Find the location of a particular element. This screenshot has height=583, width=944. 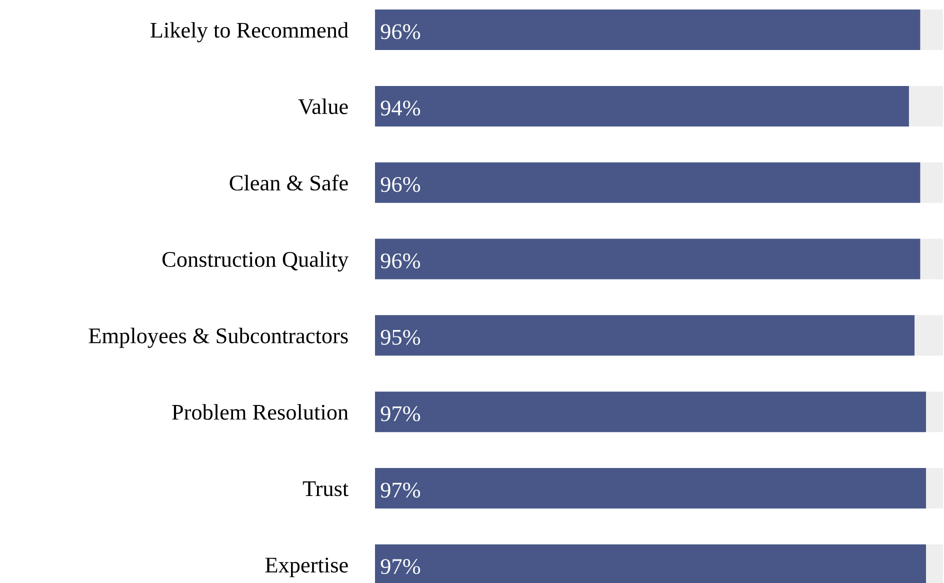

y-tick-label: Construction Quality is located at coordinates (255, 261).